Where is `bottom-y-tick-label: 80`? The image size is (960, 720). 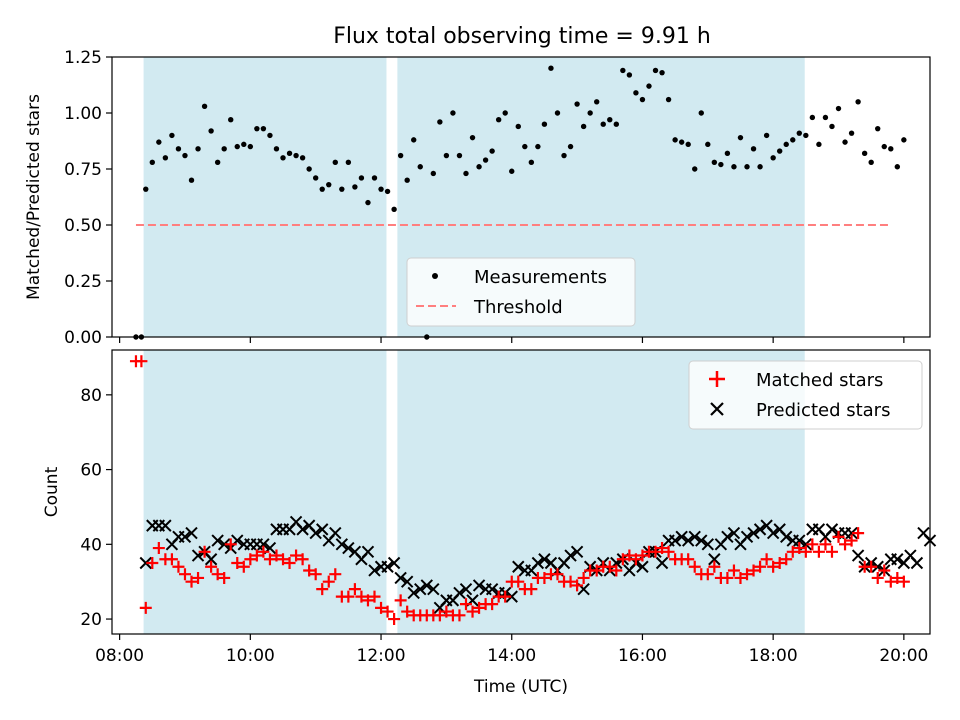 bottom-y-tick-label: 80 is located at coordinates (91, 396).